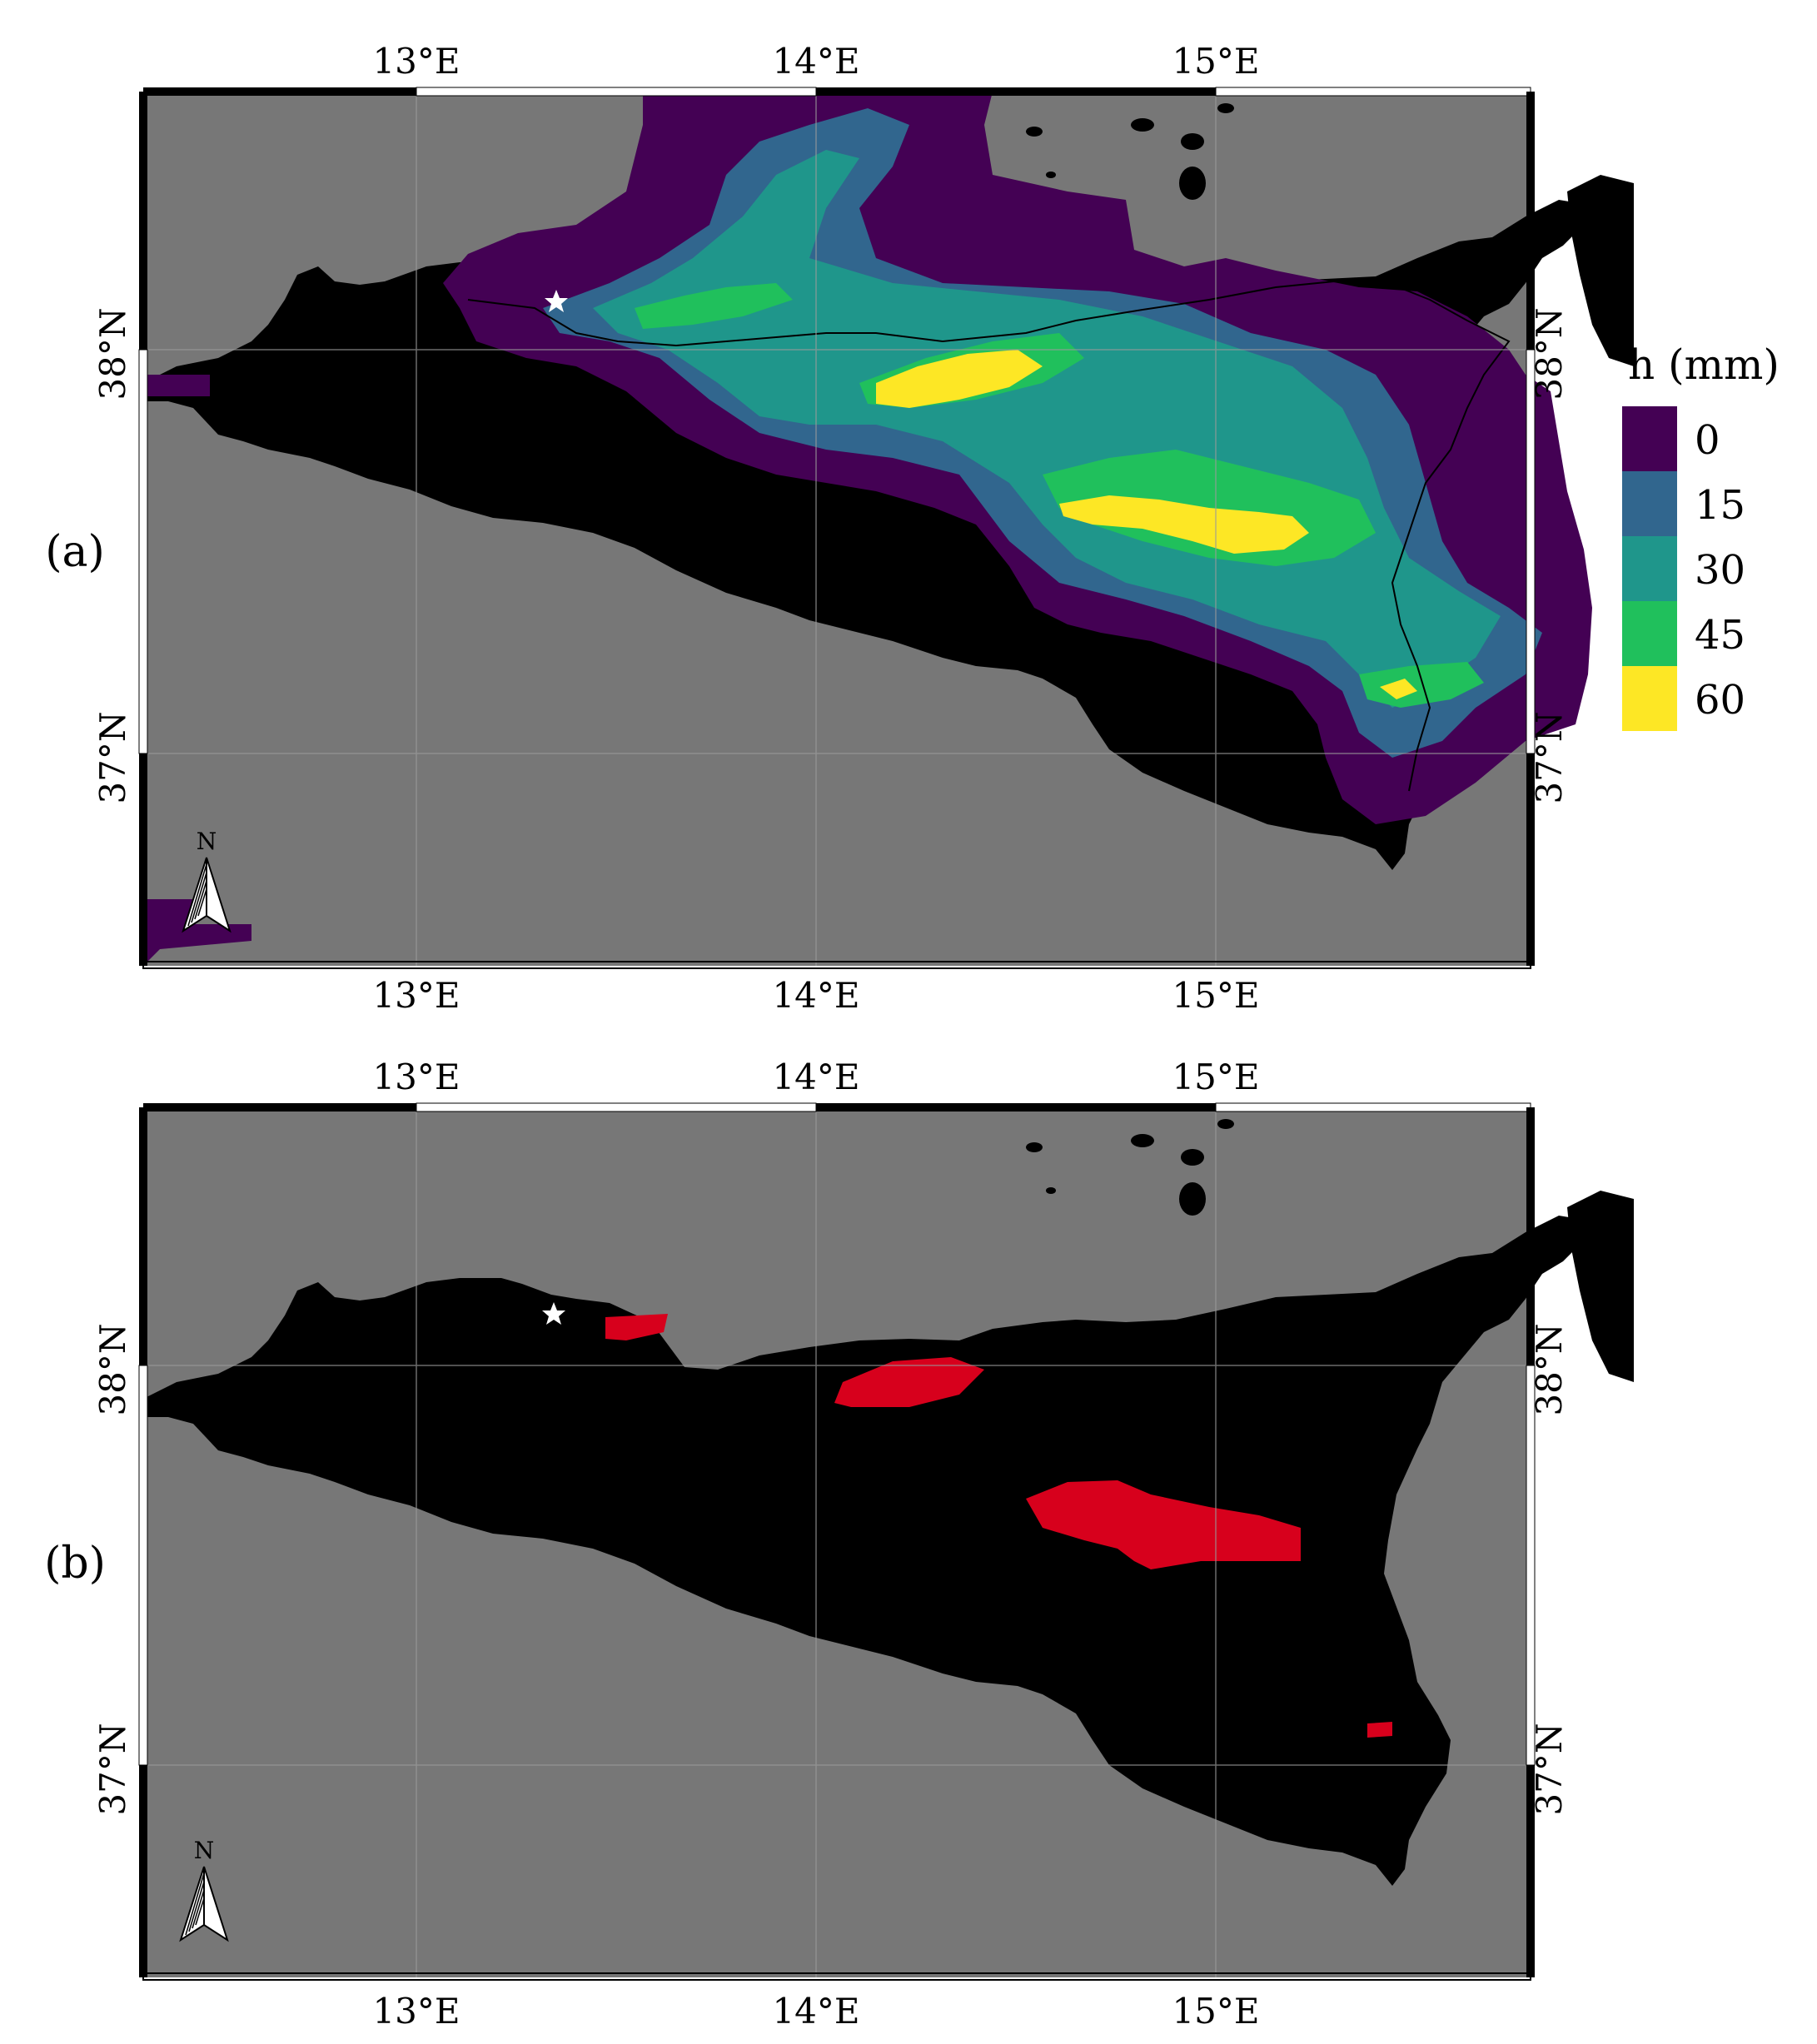 The image size is (1817, 2044). Describe the element at coordinates (1216, 1077) in the screenshot. I see `lon-label-top-15-b: 15°E` at that location.